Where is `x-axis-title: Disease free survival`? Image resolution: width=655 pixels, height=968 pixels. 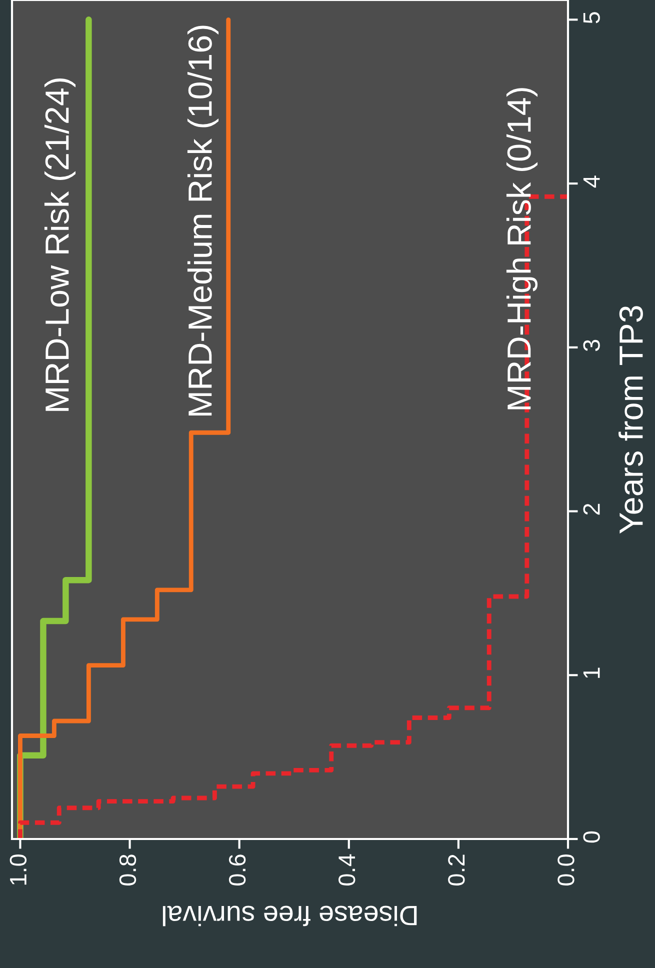
x-axis-title: Disease free survival is located at coordinates (289, 916).